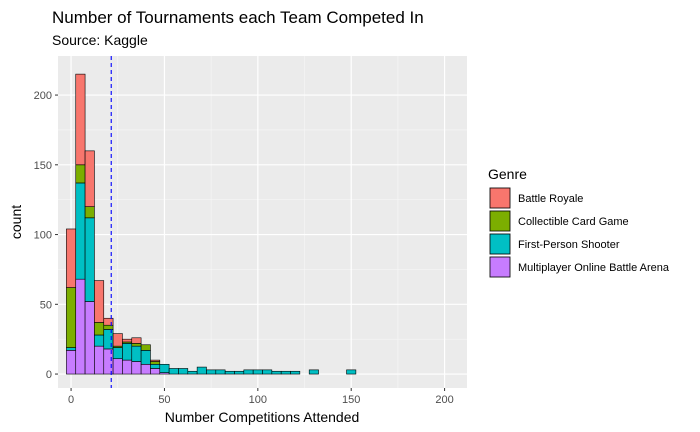 Image resolution: width=700 pixels, height=432 pixels. I want to click on legend-label: Multiplayer Online Battle Arena, so click(594, 268).